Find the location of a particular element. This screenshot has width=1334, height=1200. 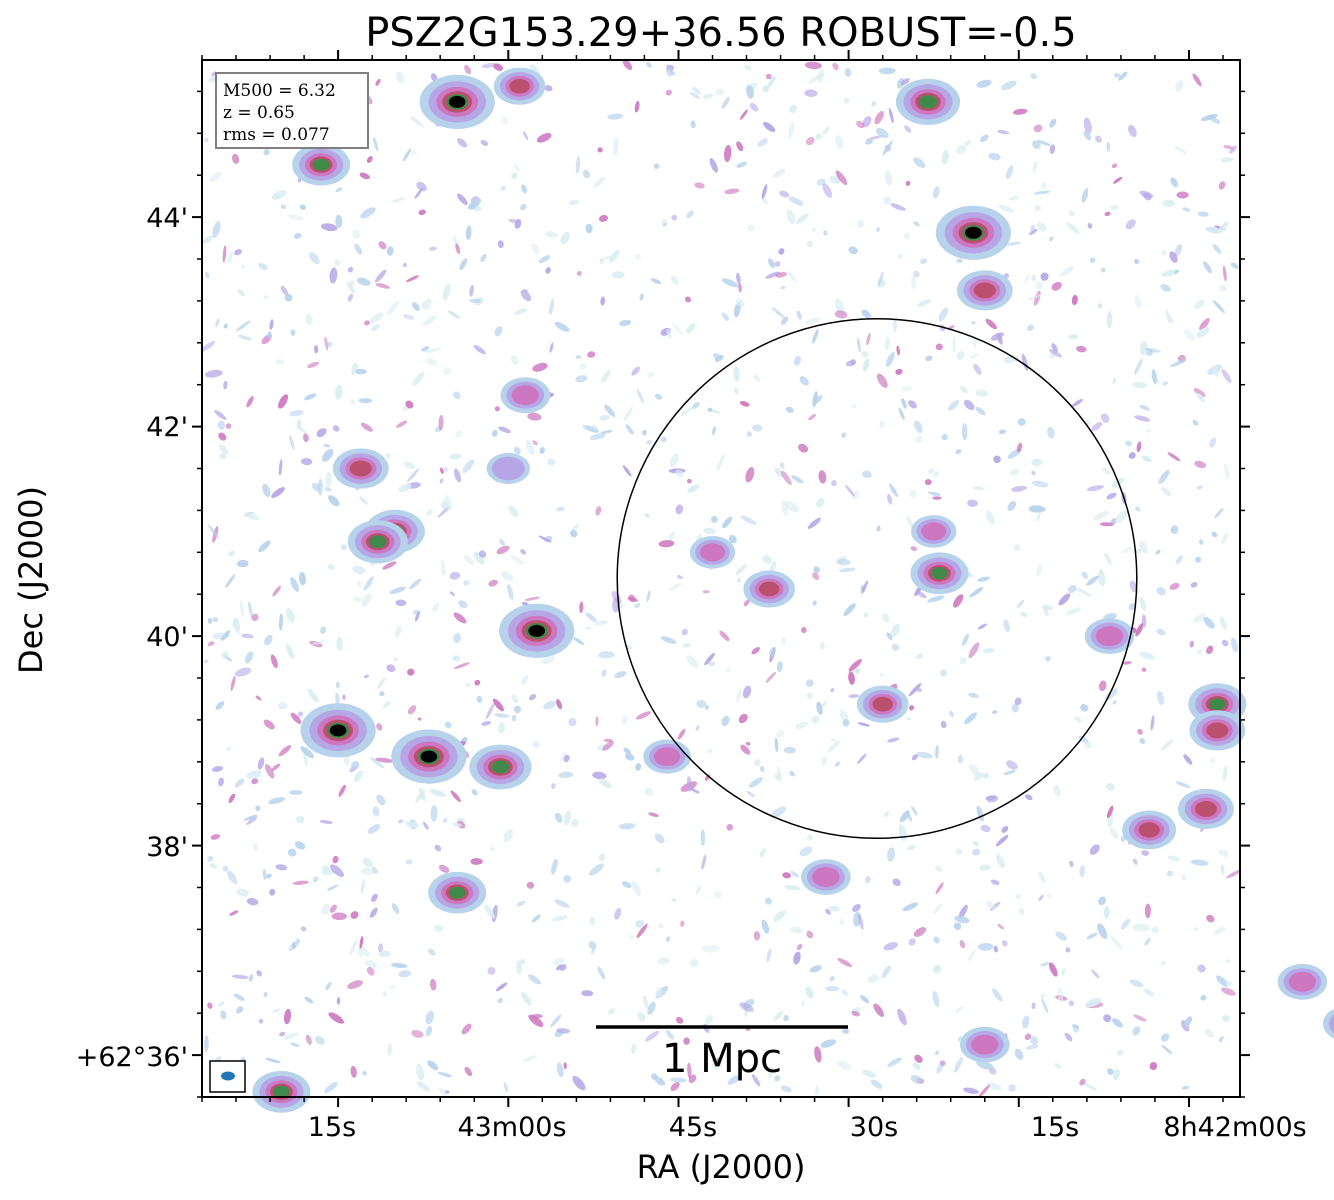

info-redshift: z = 0.65 is located at coordinates (259, 113).